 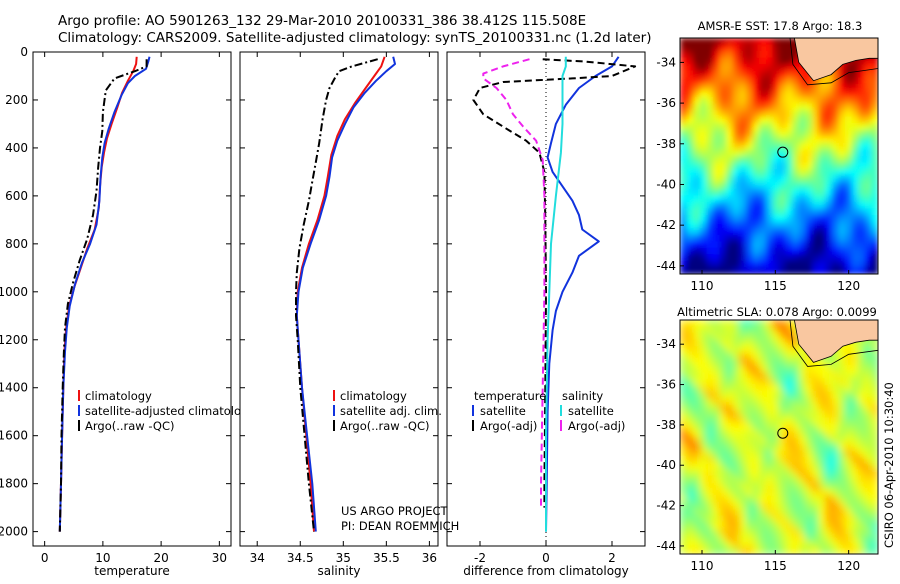 I want to click on x-tick-label: 120, so click(x=848, y=566).